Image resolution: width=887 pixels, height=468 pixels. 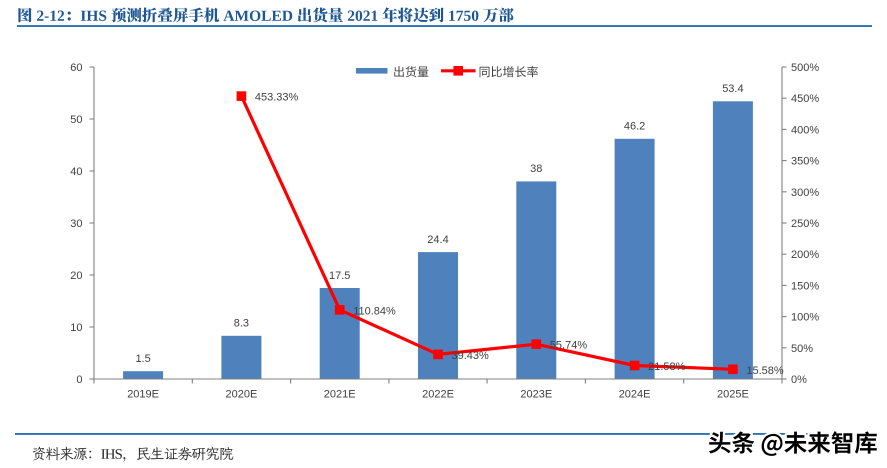 I want to click on svg-text: 110.84%, so click(x=374, y=311).